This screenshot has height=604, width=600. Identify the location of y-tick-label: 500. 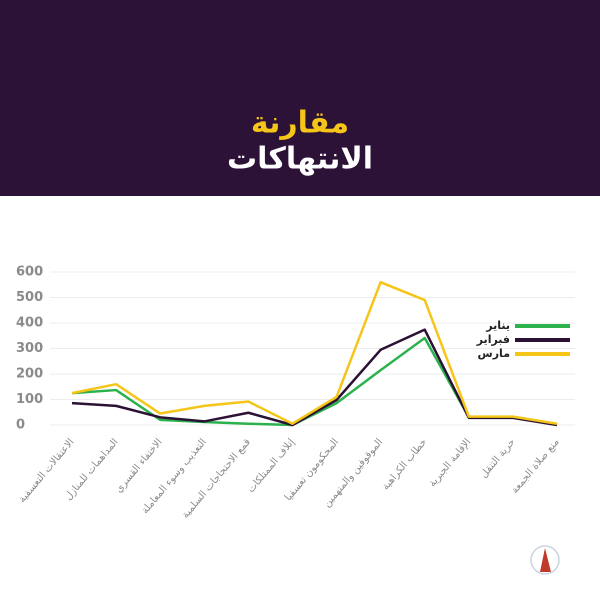
(29, 297).